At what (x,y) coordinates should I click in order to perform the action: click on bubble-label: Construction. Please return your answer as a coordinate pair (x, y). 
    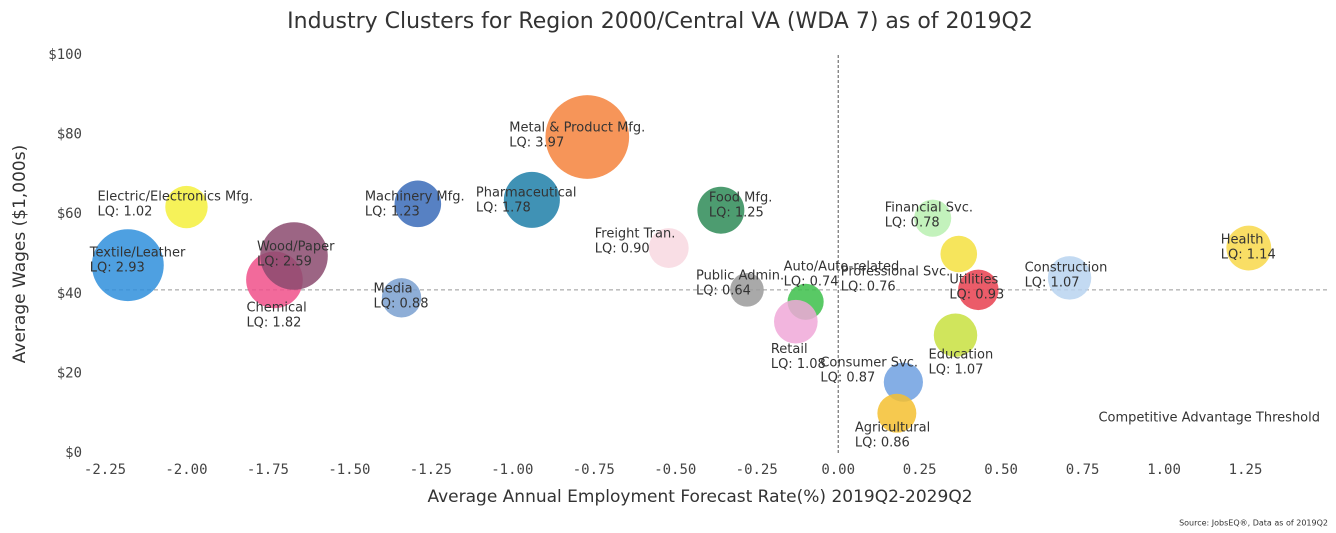
    Looking at the image, I should click on (1066, 267).